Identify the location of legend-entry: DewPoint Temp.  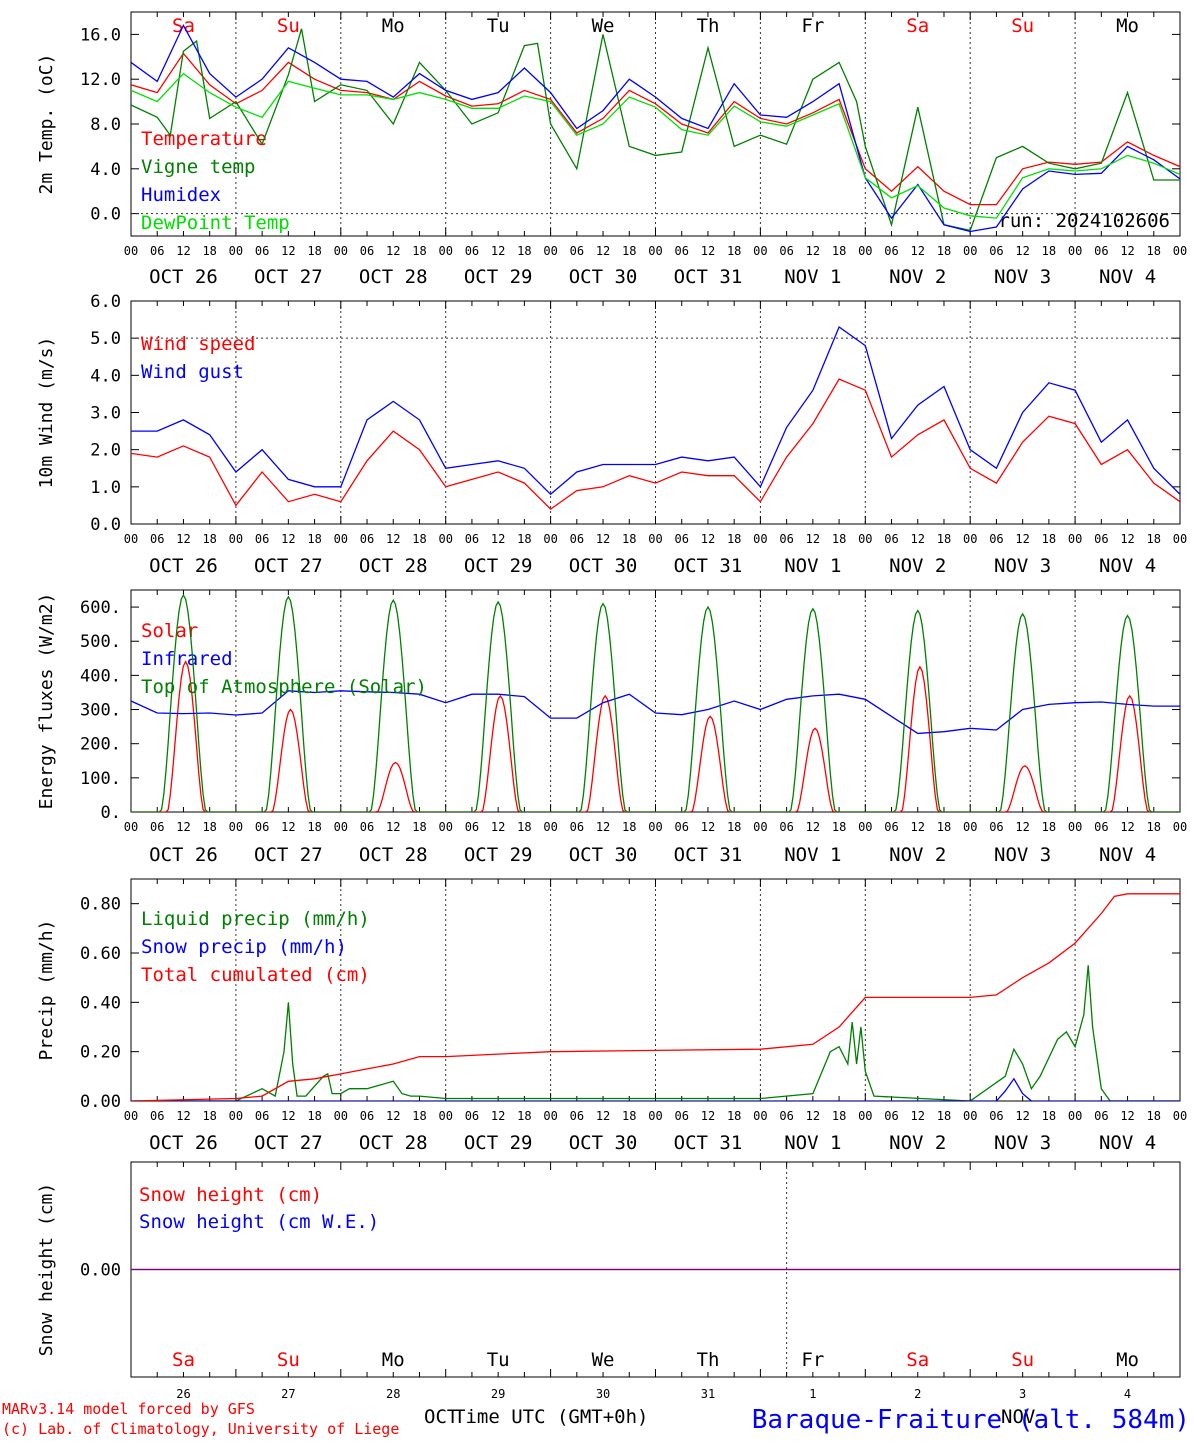
(215, 223).